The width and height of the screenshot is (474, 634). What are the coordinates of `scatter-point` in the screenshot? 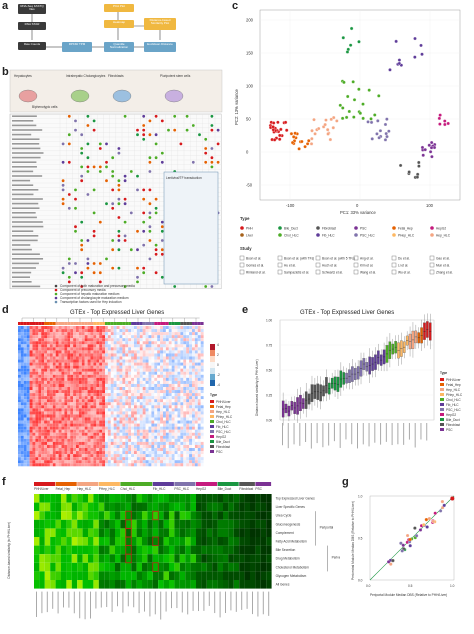 It's located at (407, 535).